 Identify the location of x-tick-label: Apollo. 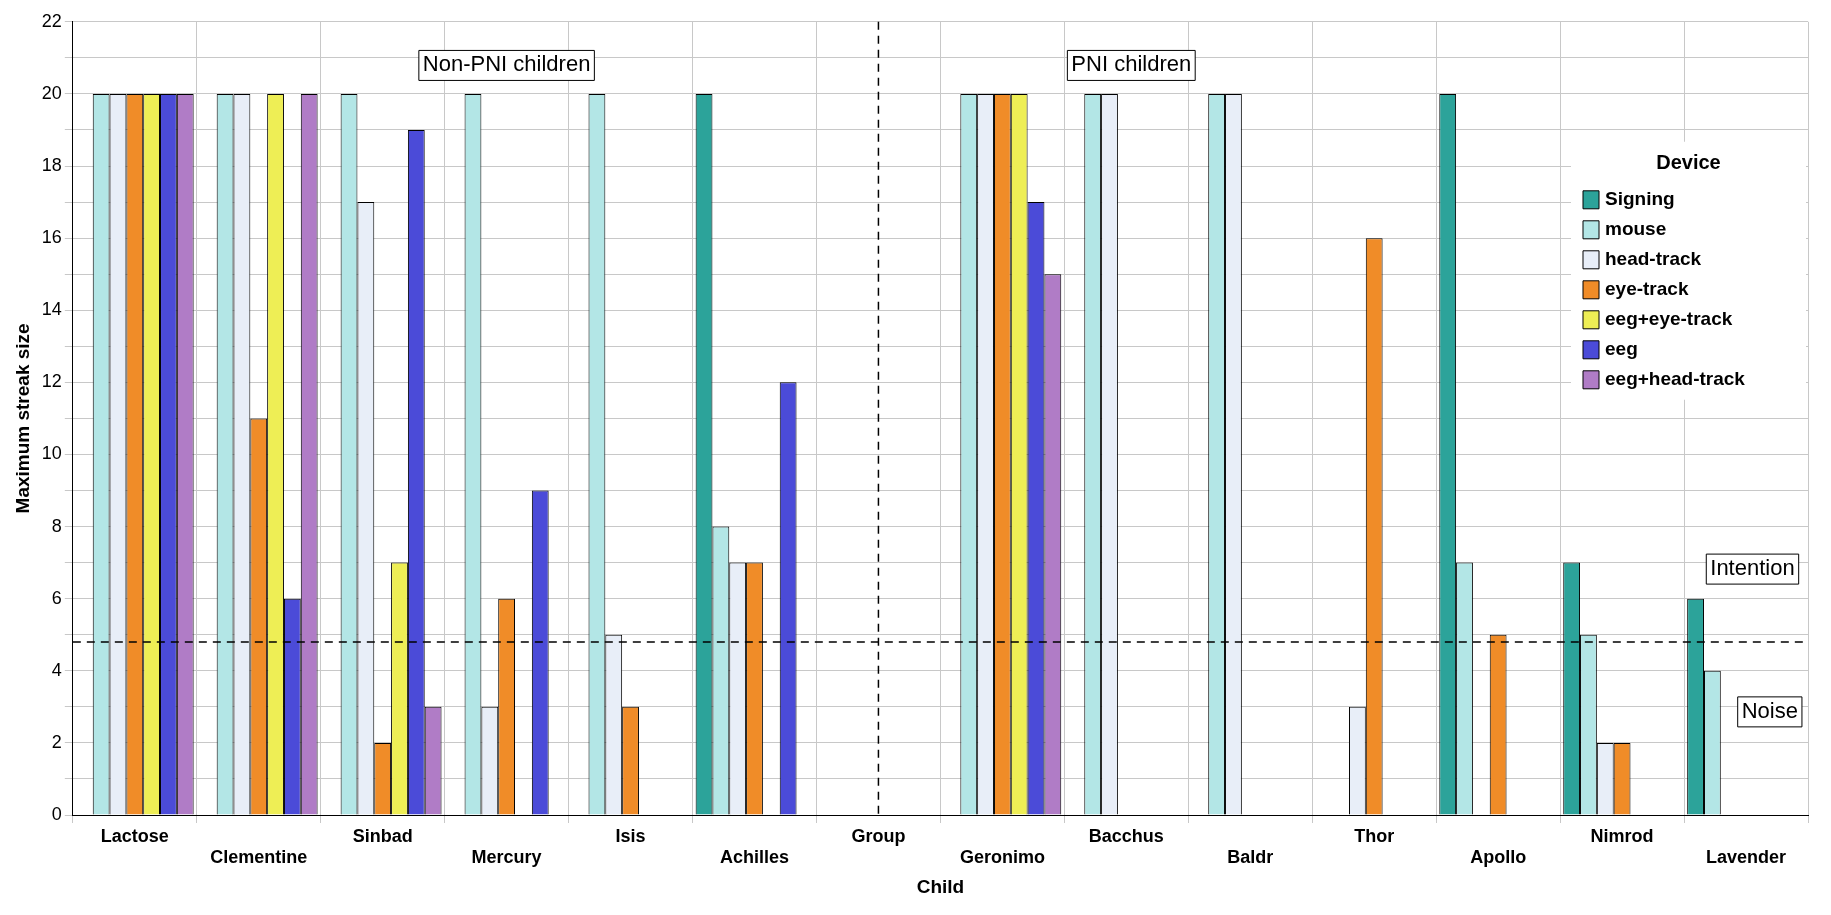
(1498, 857).